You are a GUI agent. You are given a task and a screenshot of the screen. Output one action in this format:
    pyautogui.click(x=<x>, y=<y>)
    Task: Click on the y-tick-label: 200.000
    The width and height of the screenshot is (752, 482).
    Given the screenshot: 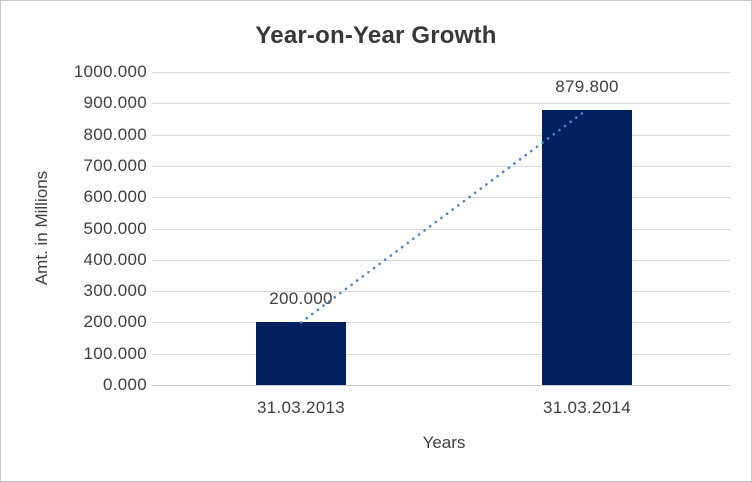 What is the action you would take?
    pyautogui.click(x=115, y=322)
    